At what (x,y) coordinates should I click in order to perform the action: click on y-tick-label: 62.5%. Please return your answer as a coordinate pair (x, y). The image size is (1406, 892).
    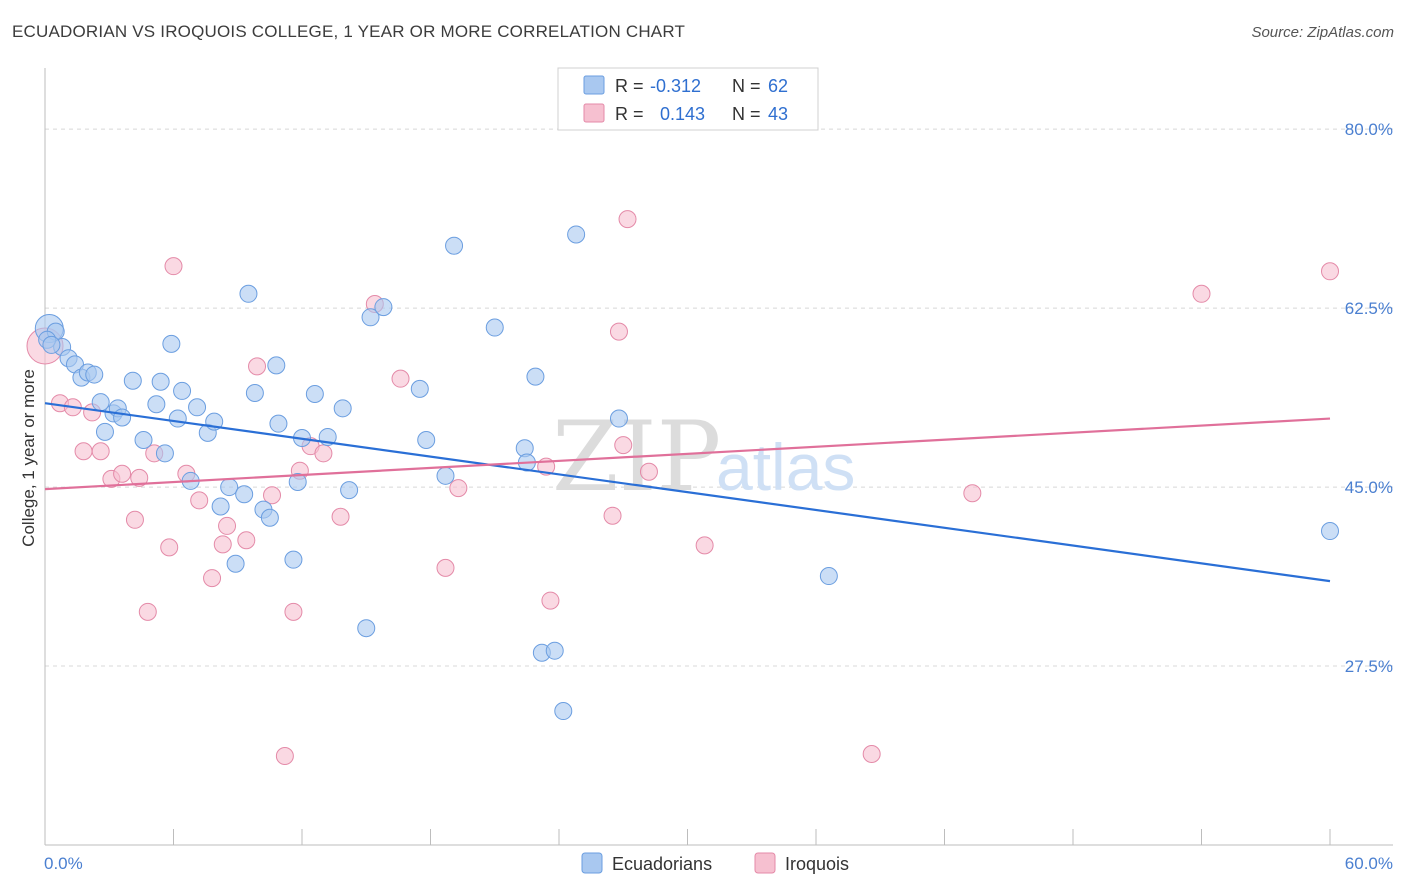
    Looking at the image, I should click on (1369, 308).